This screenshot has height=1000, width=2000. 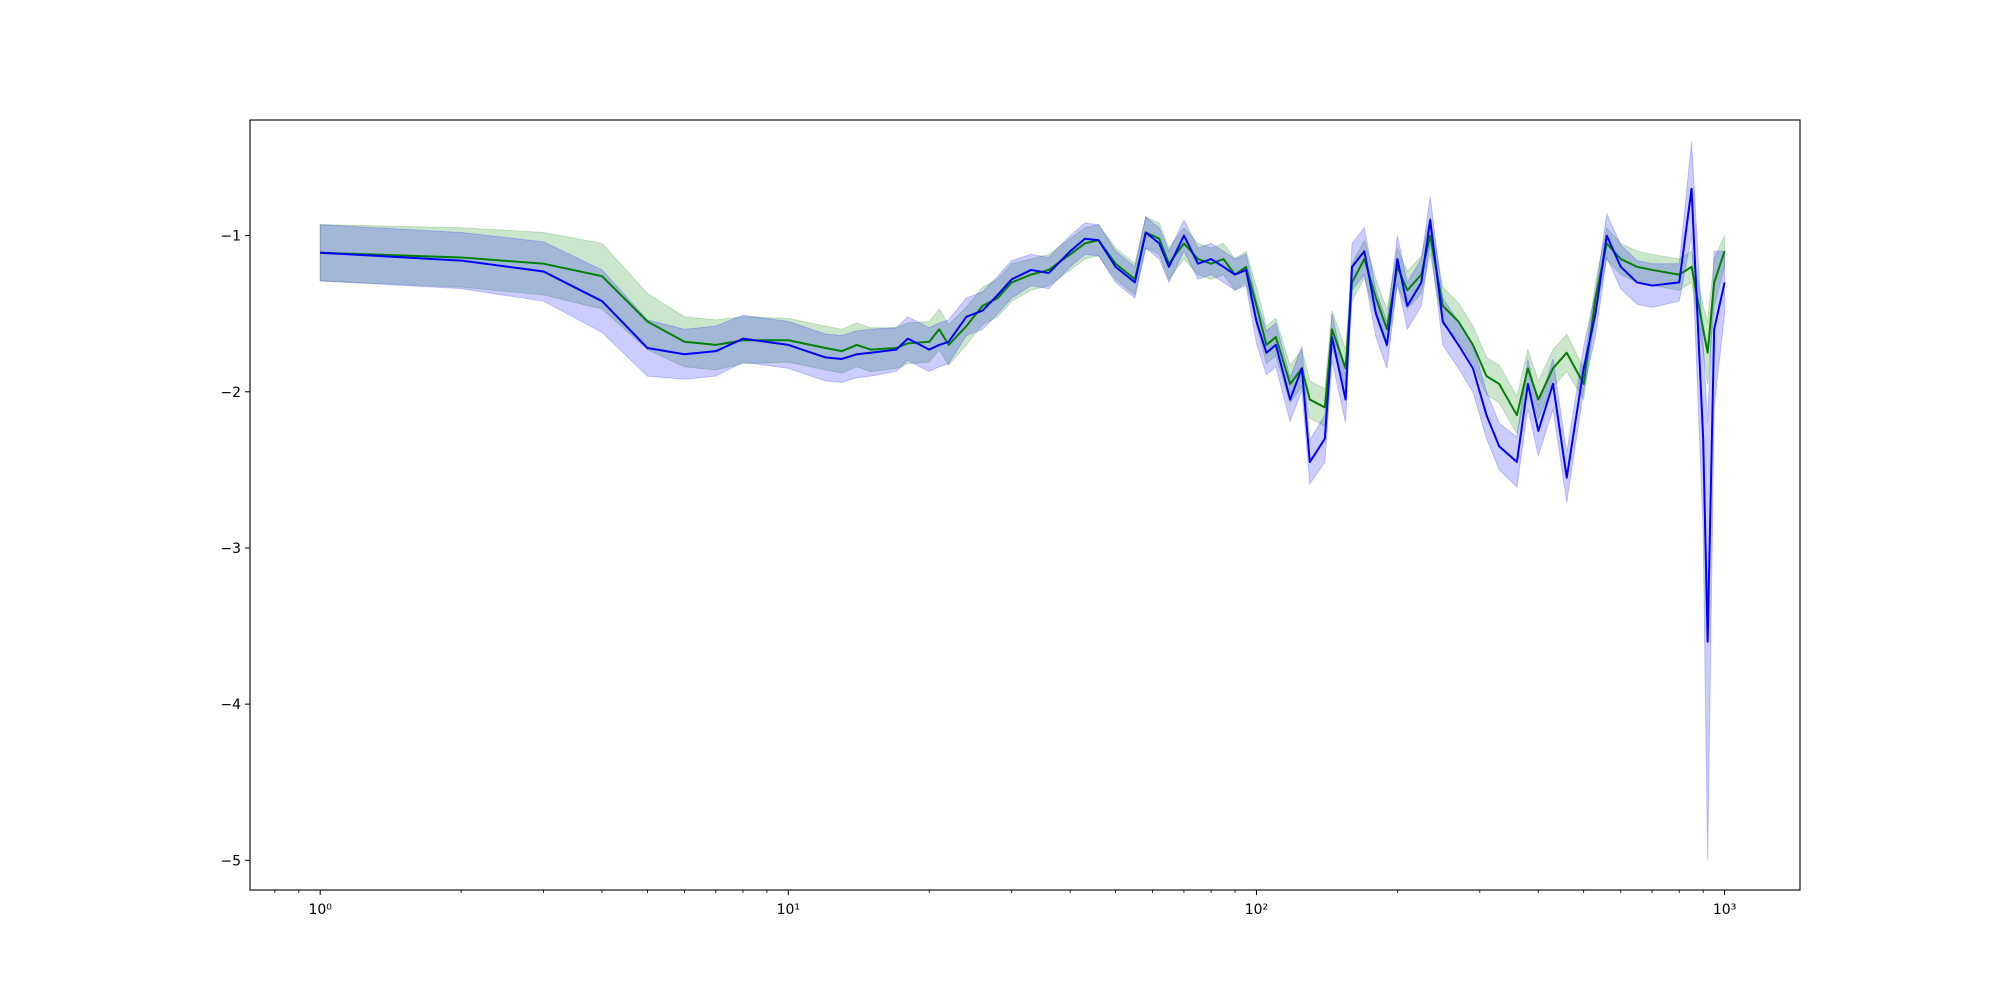 What do you see at coordinates (230, 549) in the screenshot?
I see `y-tick-label: −3` at bounding box center [230, 549].